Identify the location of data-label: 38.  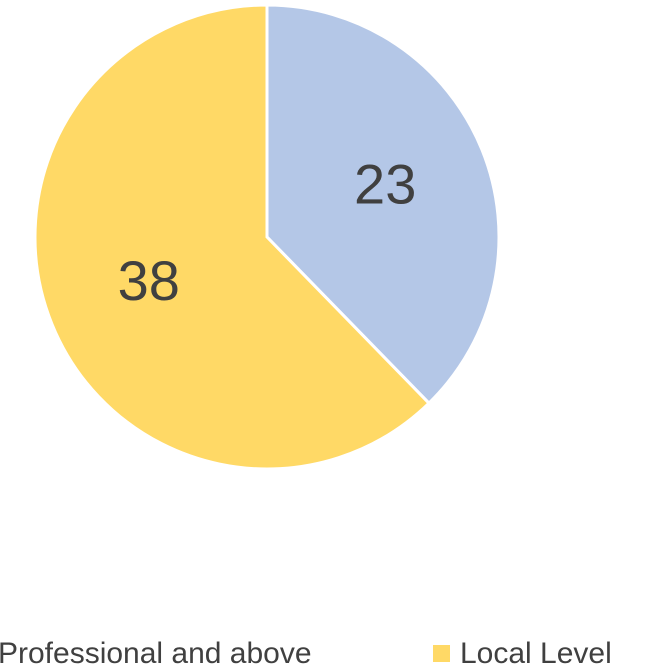
(149, 280).